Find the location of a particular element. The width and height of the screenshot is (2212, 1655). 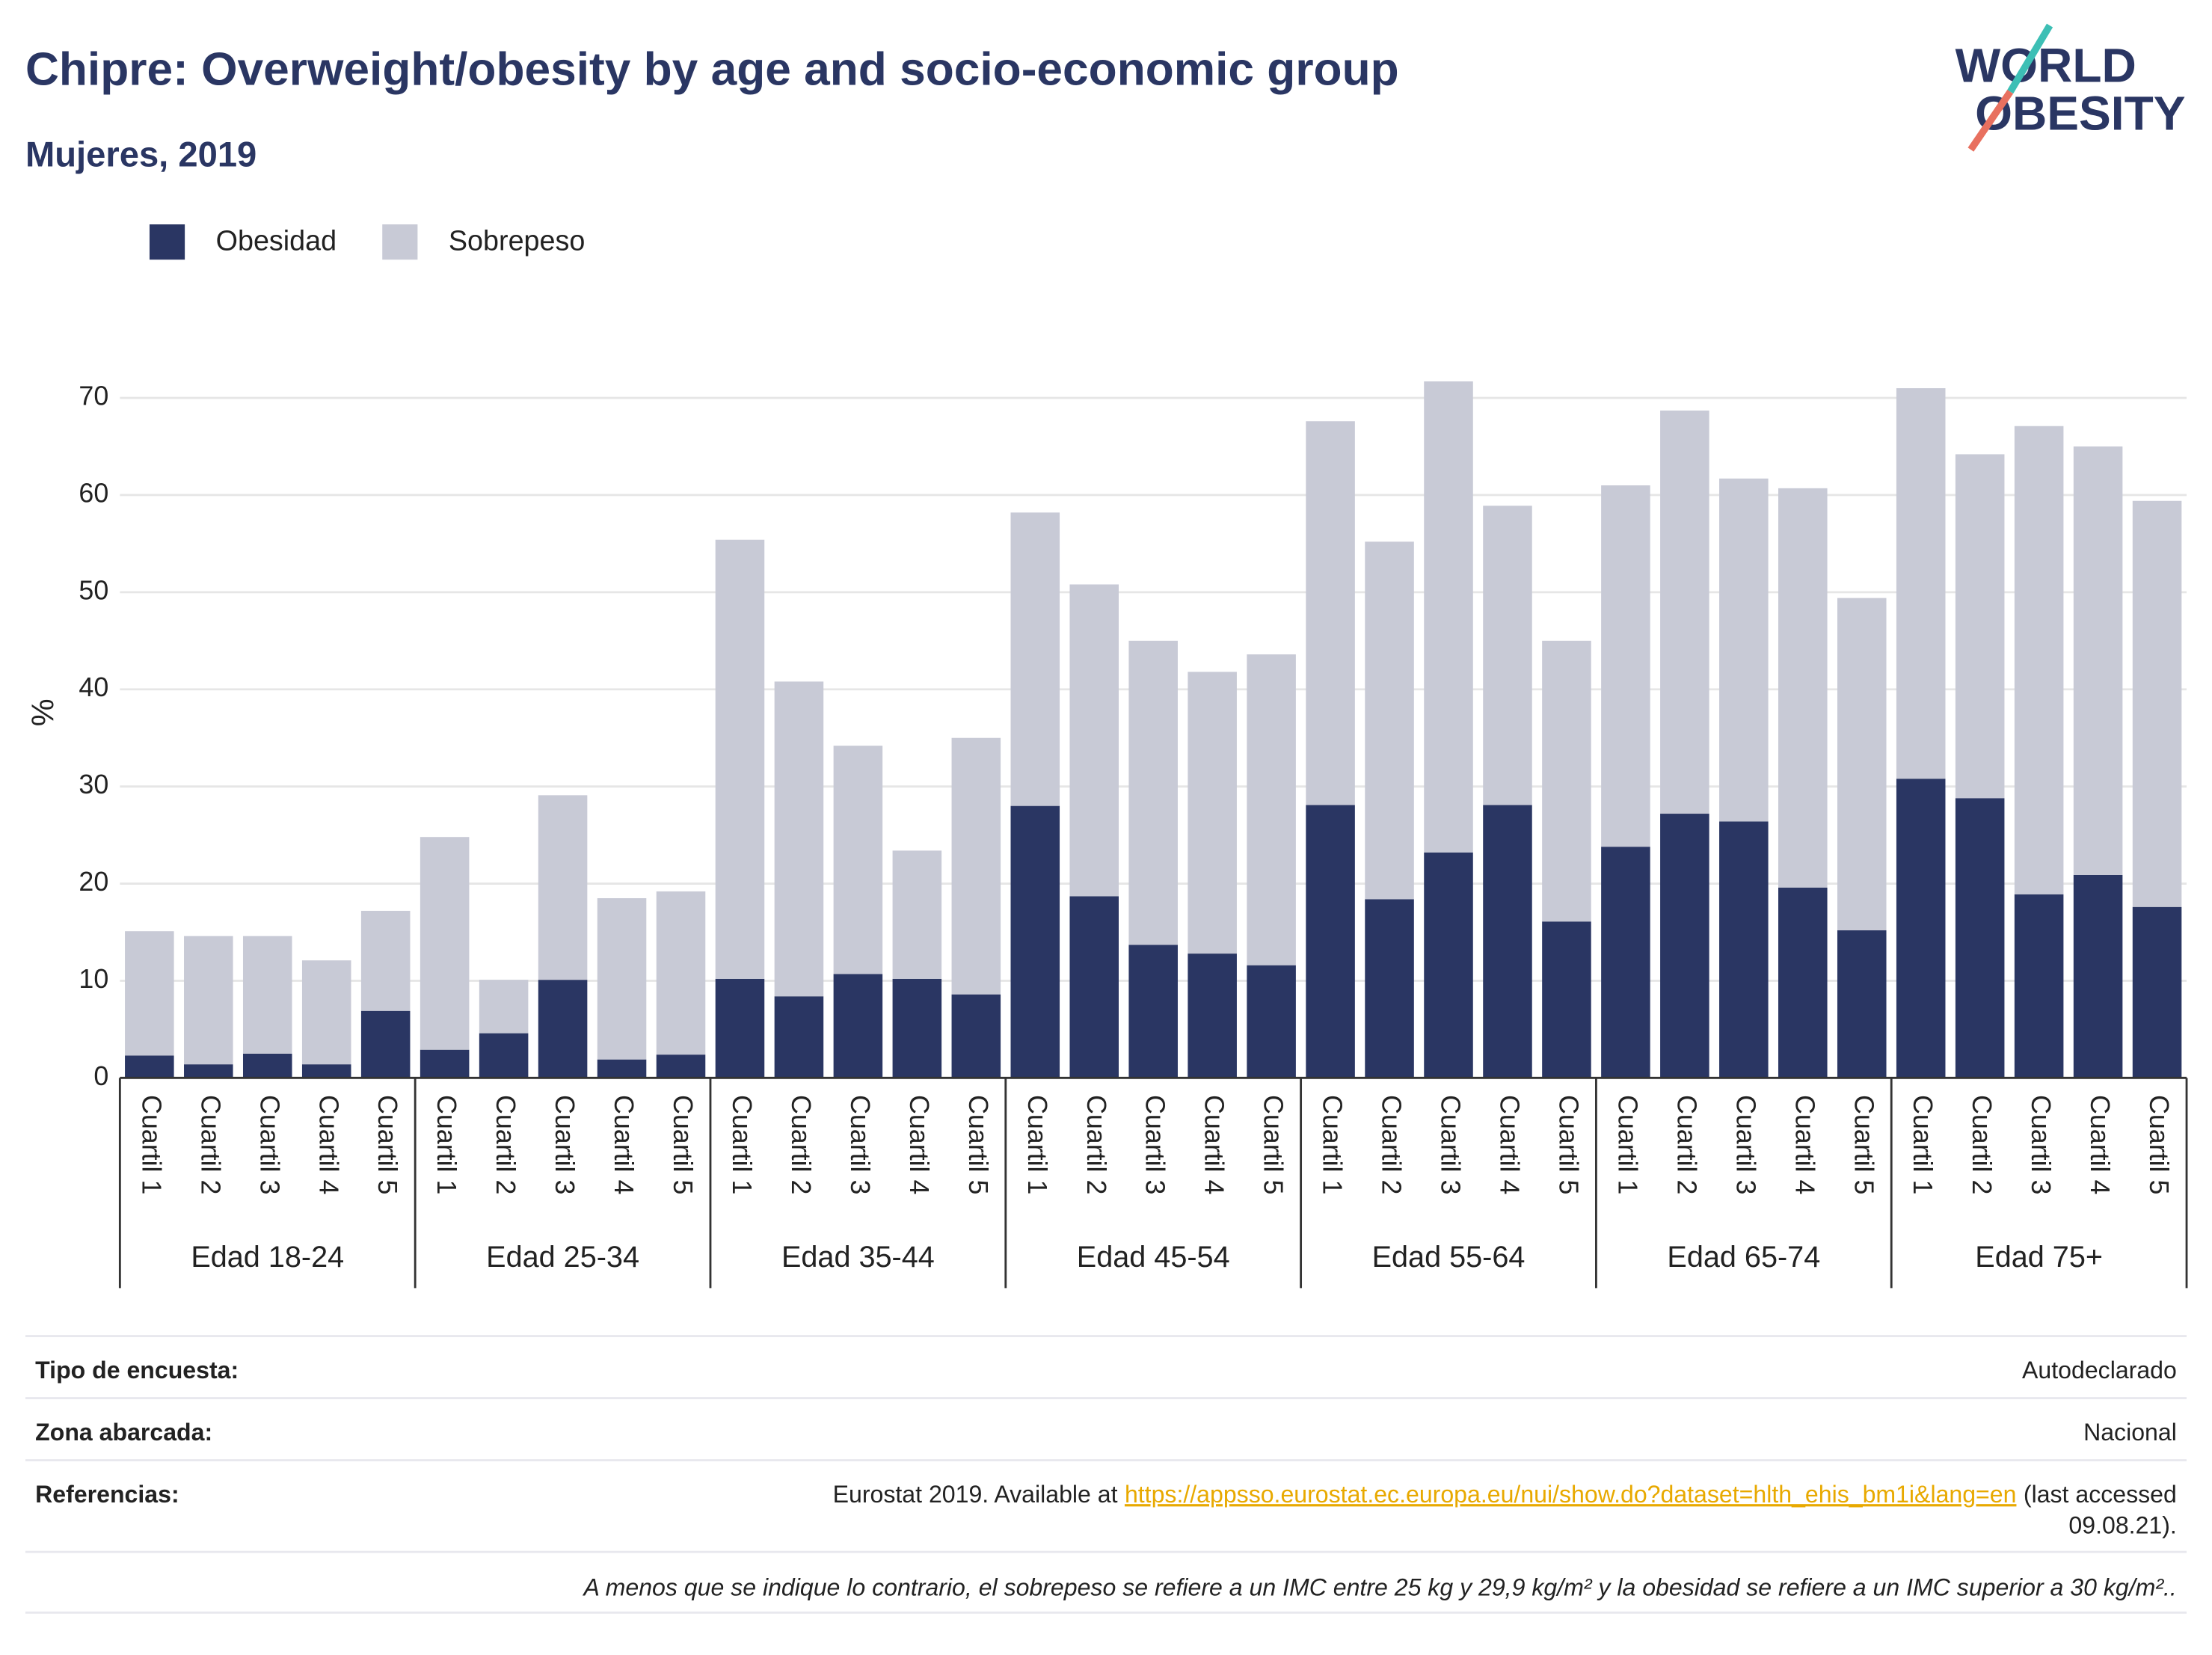

y-tick-label: 20 is located at coordinates (93, 882).